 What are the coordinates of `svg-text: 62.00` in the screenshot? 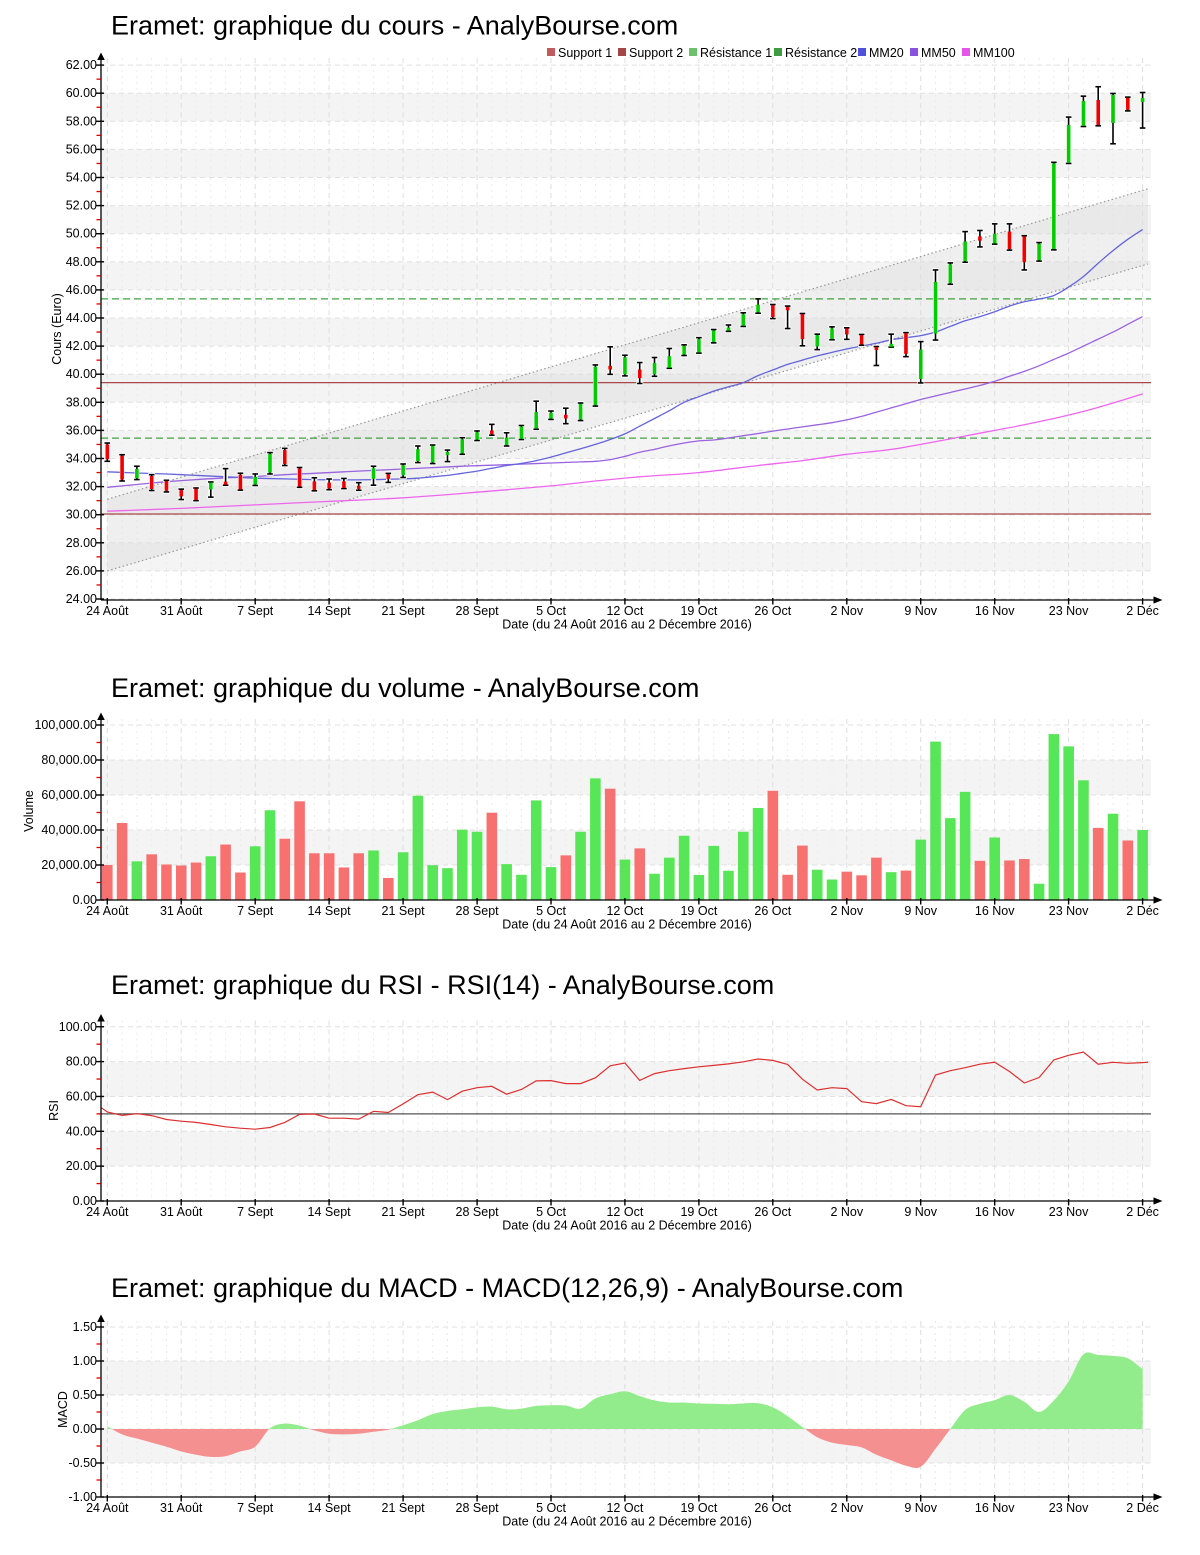 It's located at (81, 65).